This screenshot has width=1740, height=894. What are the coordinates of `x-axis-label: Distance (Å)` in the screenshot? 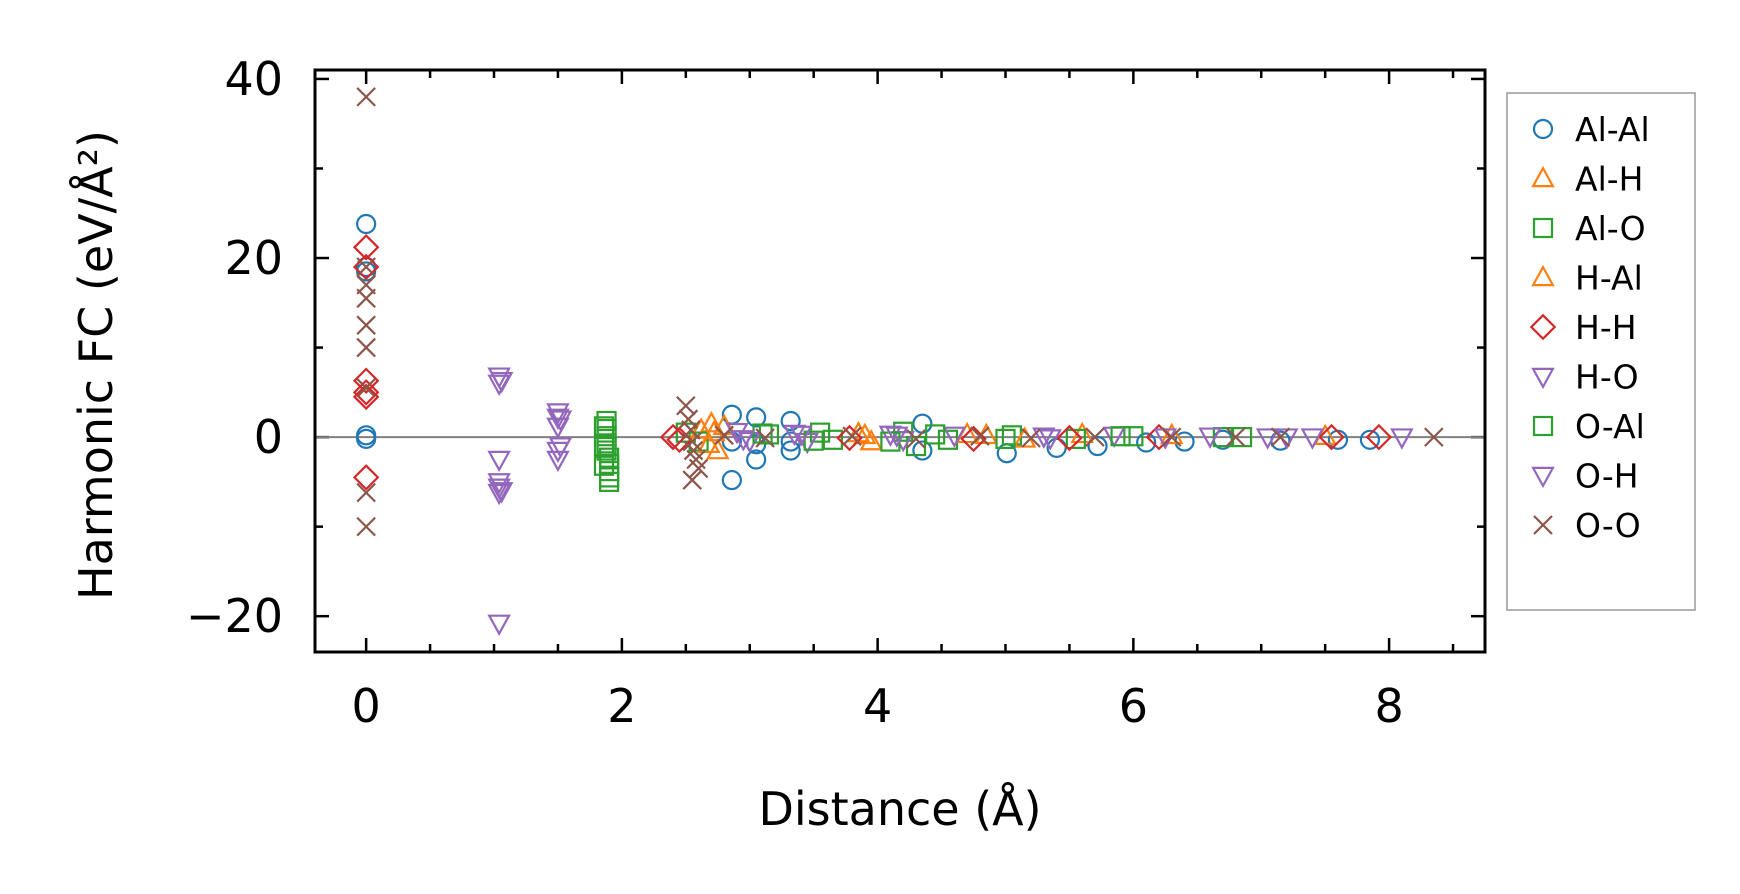 It's located at (899, 809).